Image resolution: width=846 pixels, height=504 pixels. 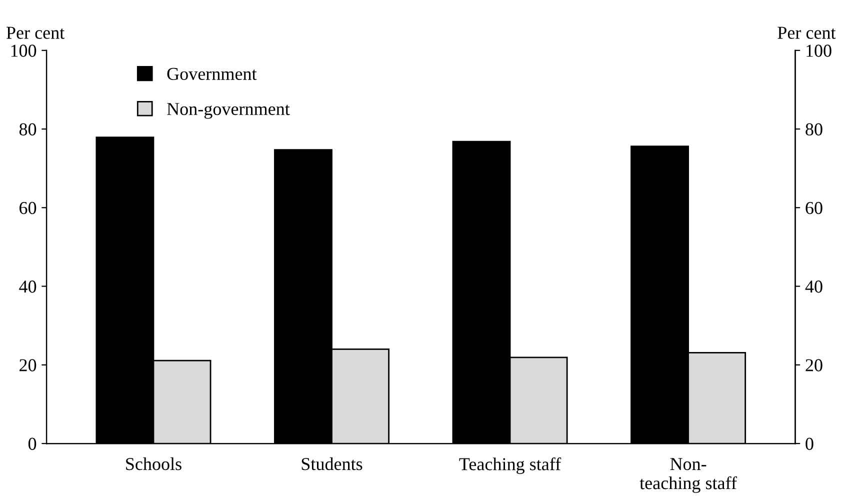 I want to click on y-tick-label: 80, so click(x=27, y=129).